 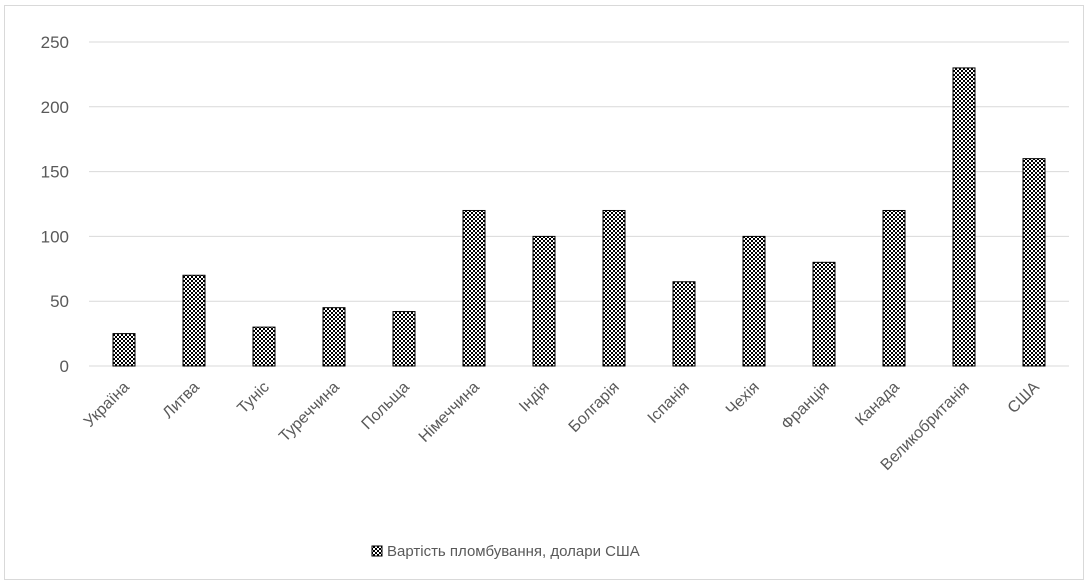 I want to click on x-tick-label: Індія, so click(x=534, y=397).